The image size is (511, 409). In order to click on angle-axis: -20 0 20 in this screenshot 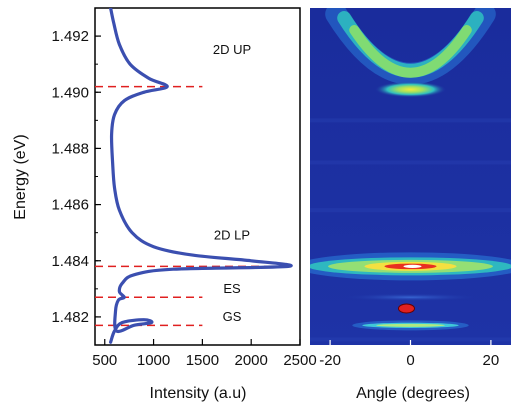, I will do `click(409, 354)`.